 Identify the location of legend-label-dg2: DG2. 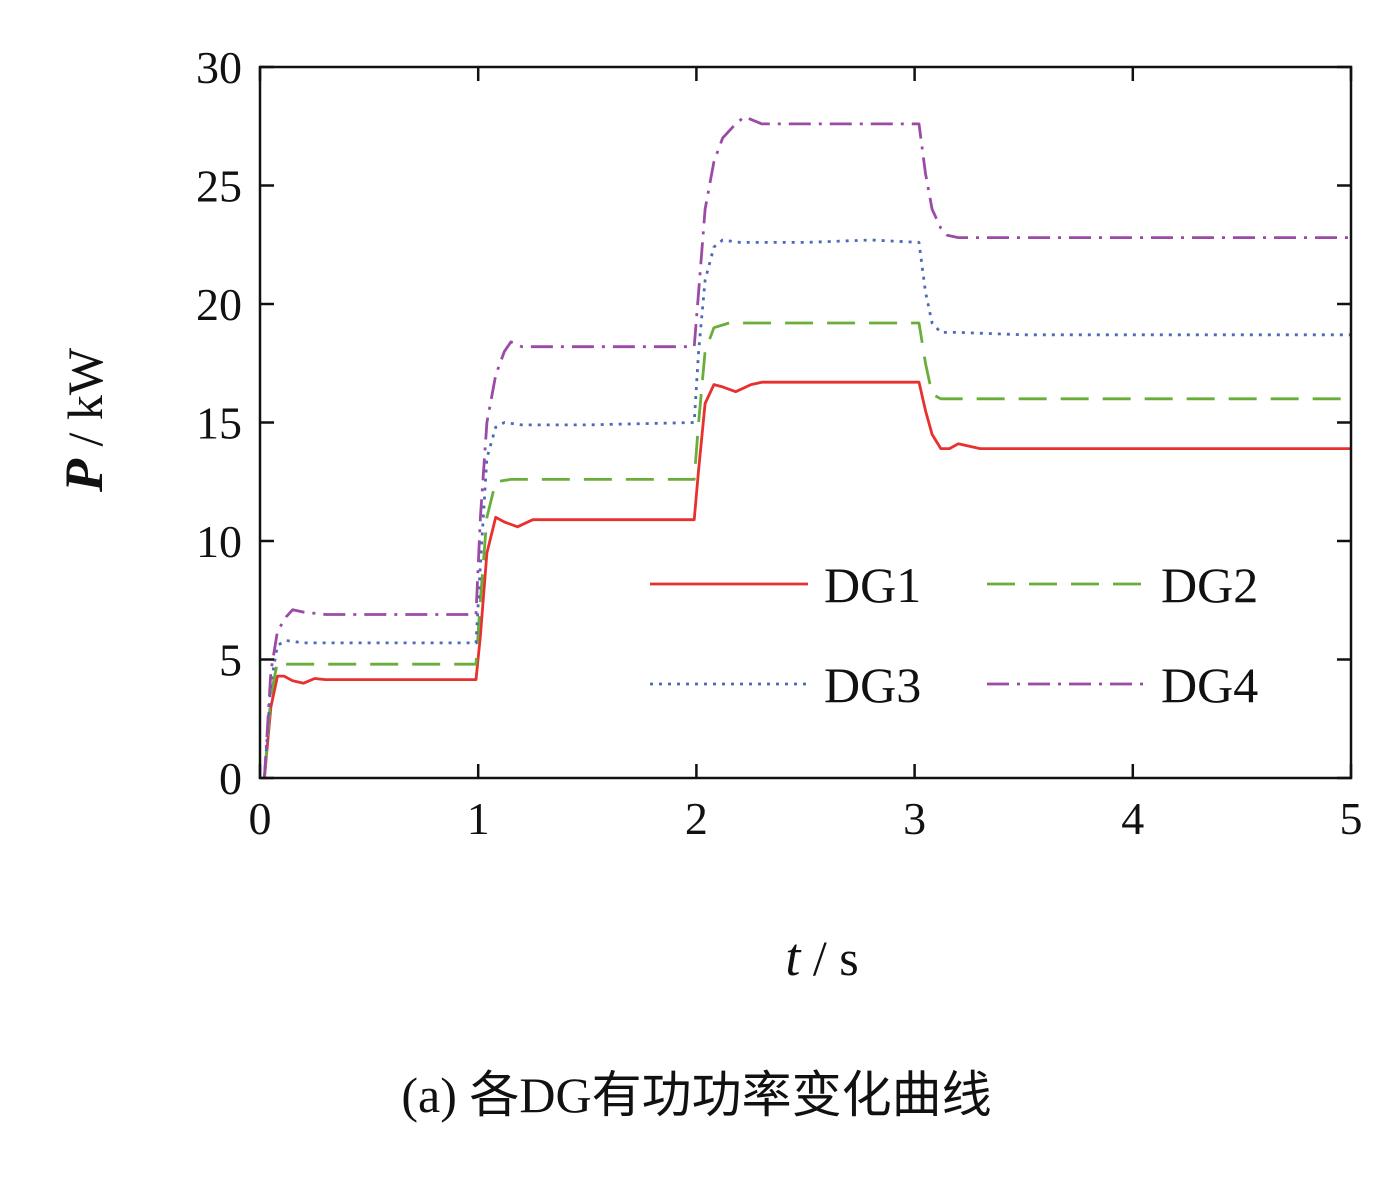
(1209, 585).